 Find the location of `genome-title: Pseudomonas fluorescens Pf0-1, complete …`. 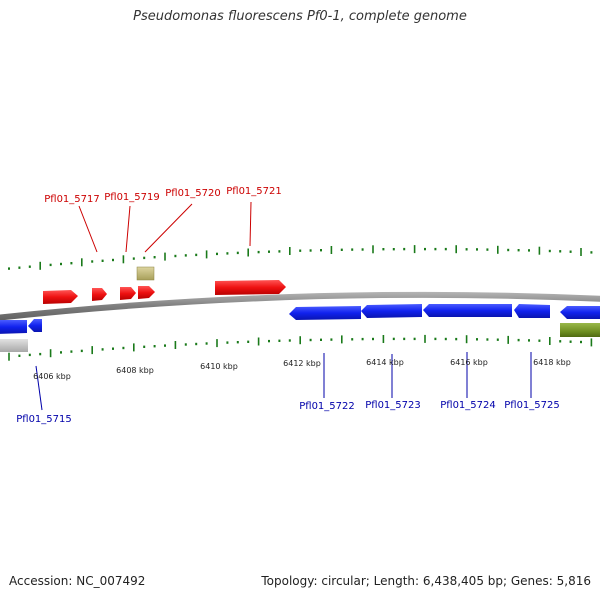

genome-title: Pseudomonas fluorescens Pf0-1, complete … is located at coordinates (300, 16).